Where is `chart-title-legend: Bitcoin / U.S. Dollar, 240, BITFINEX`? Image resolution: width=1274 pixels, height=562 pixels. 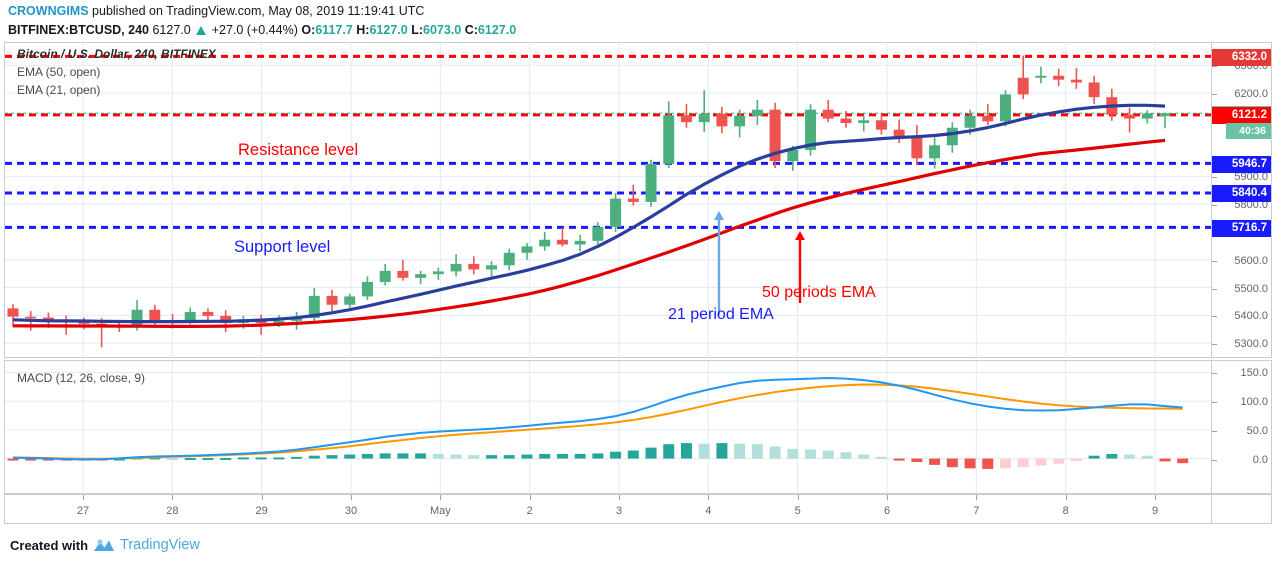 chart-title-legend: Bitcoin / U.S. Dollar, 240, BITFINEX is located at coordinates (116, 54).